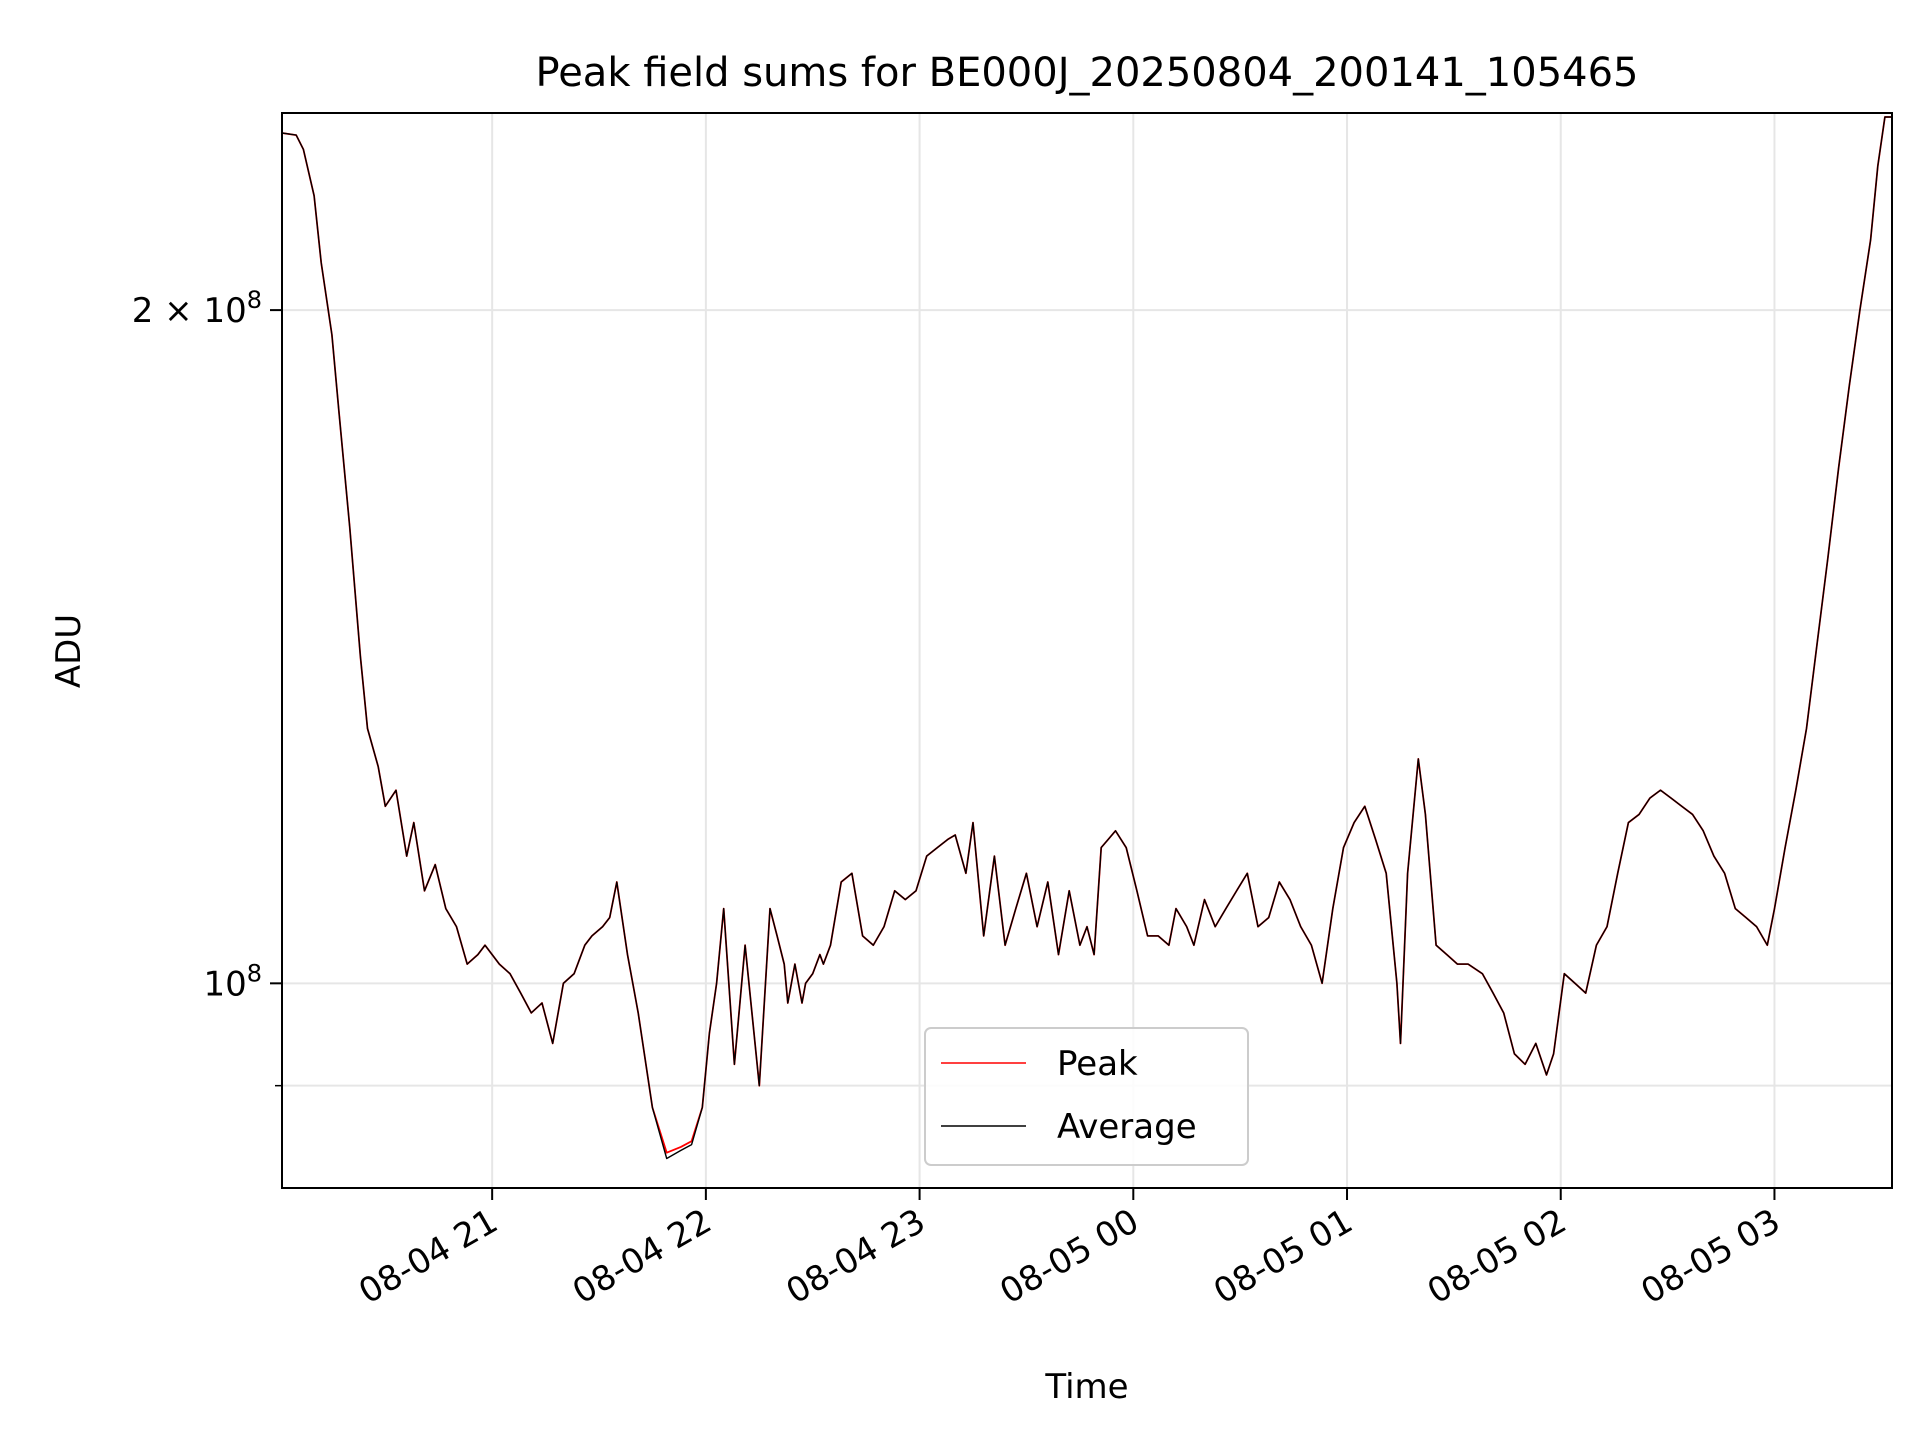  I want to click on y-axis-label: ADU, so click(69, 651).